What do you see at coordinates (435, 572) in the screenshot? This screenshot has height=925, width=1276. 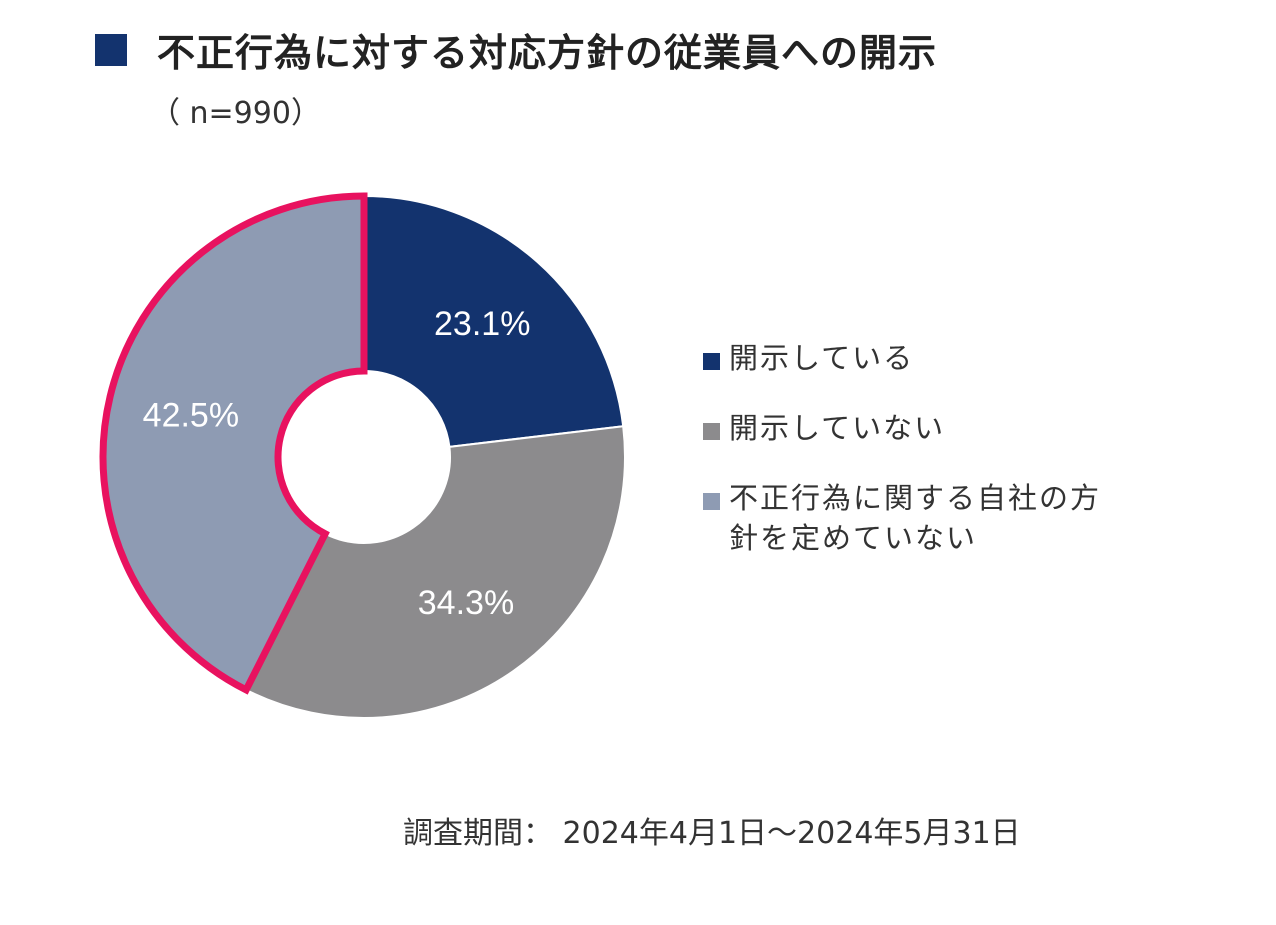 I see `slice-not-disclosed` at bounding box center [435, 572].